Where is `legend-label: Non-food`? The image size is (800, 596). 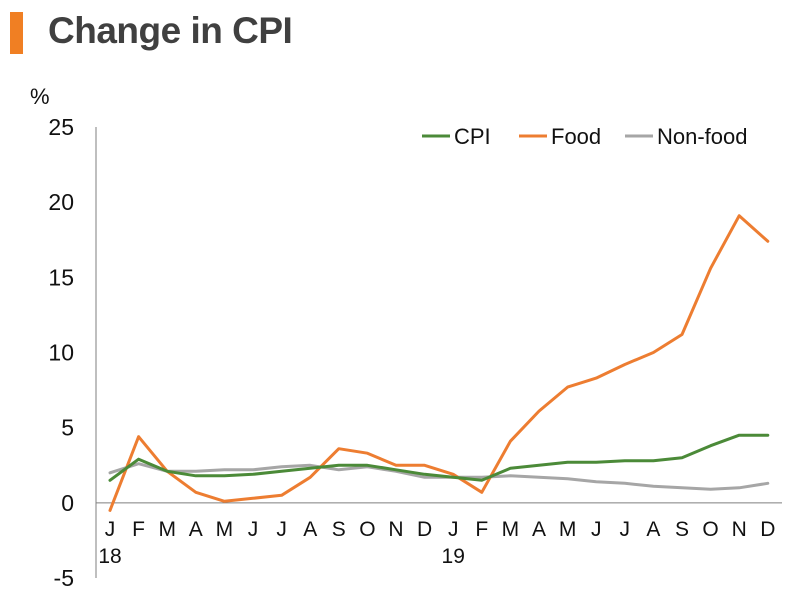 legend-label: Non-food is located at coordinates (702, 136).